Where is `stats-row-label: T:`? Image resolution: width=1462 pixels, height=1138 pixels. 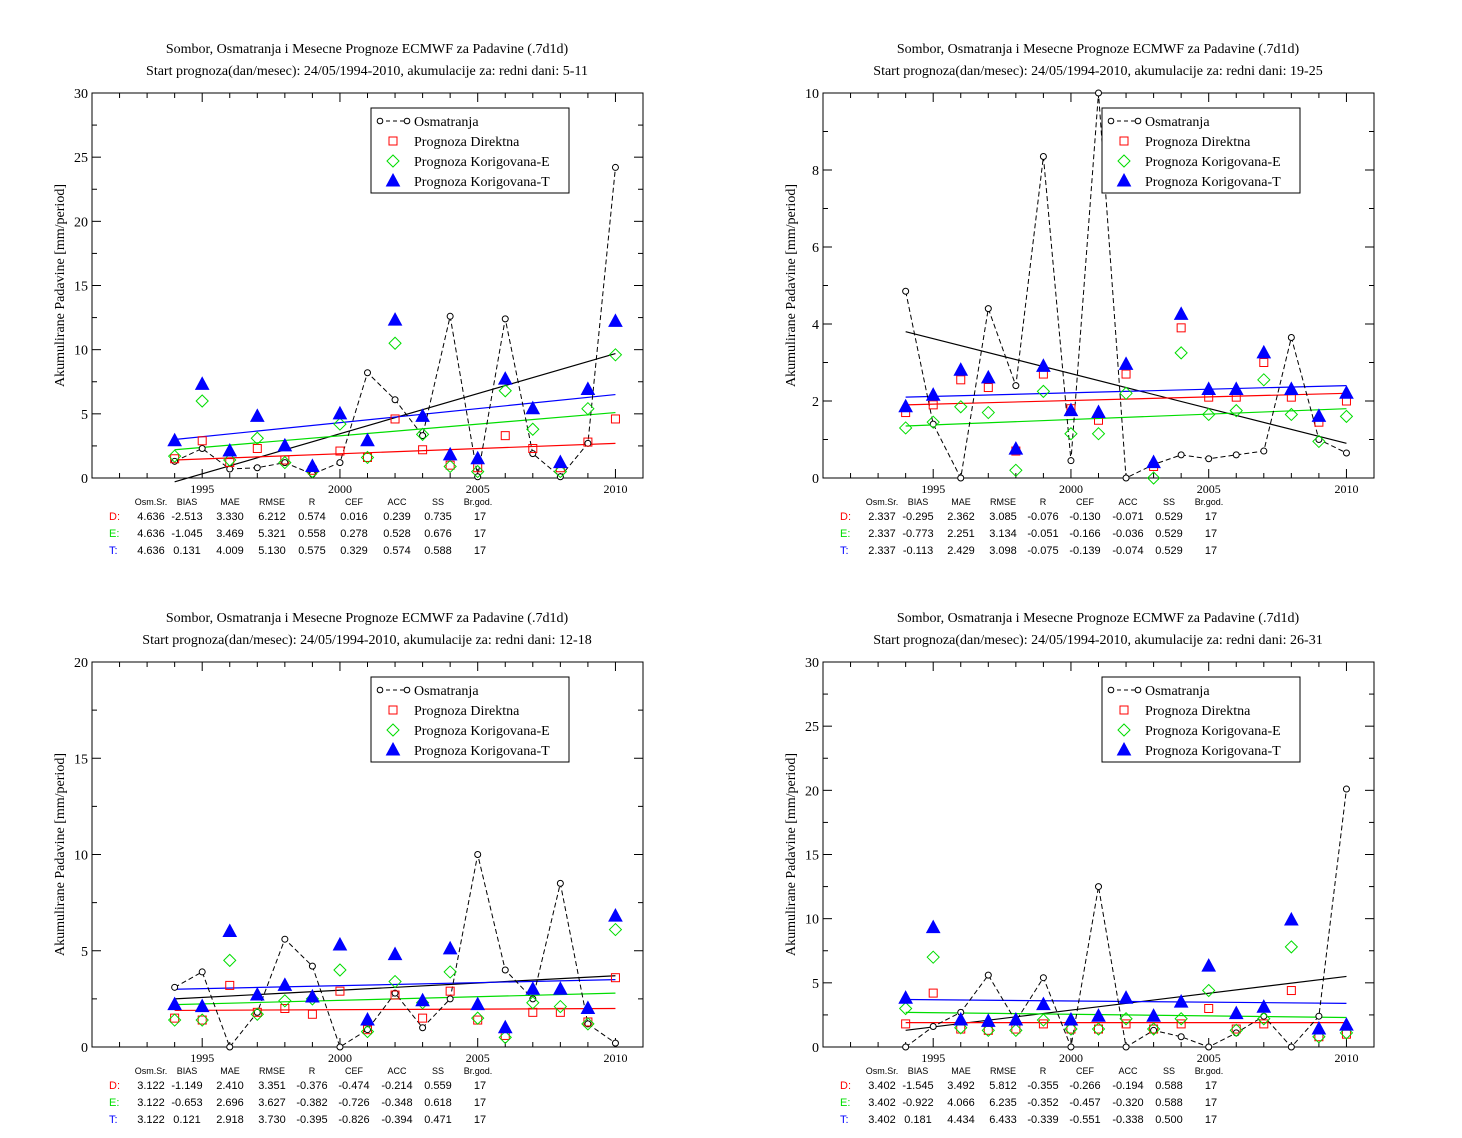
stats-row-label: T: is located at coordinates (113, 1120).